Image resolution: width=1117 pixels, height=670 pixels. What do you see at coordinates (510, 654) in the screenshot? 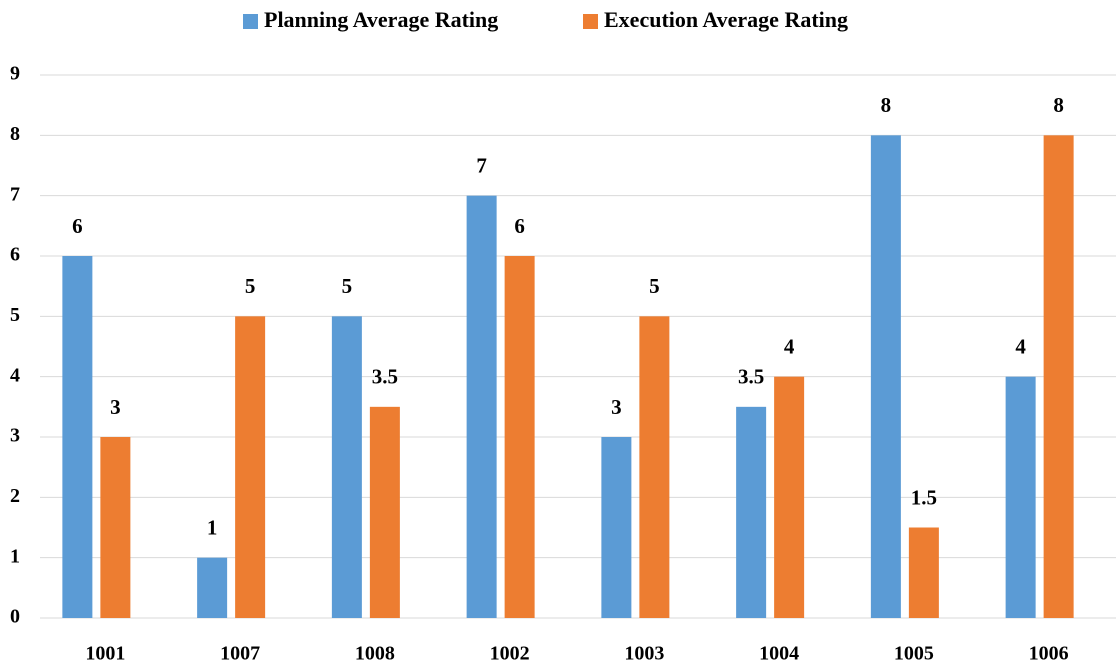
I see `x-tick-label: 1002` at bounding box center [510, 654].